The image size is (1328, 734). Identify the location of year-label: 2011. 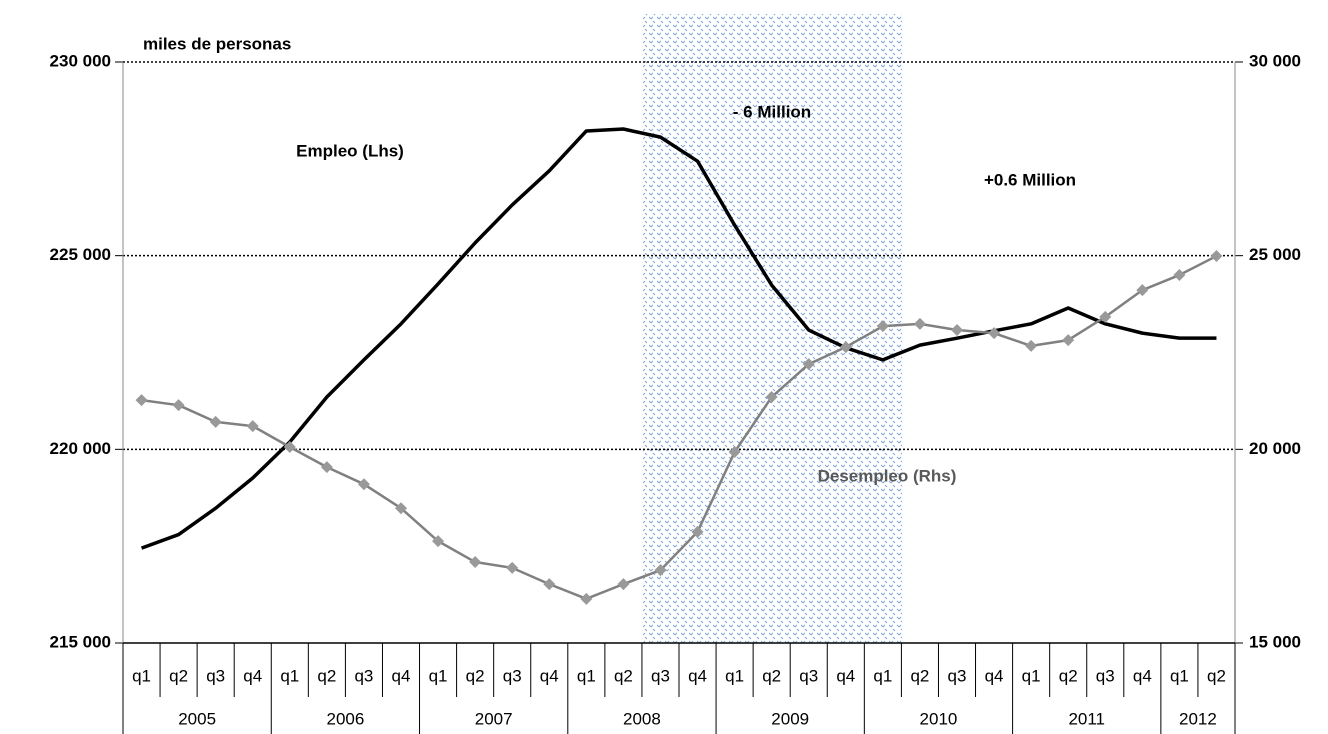
(1086, 718).